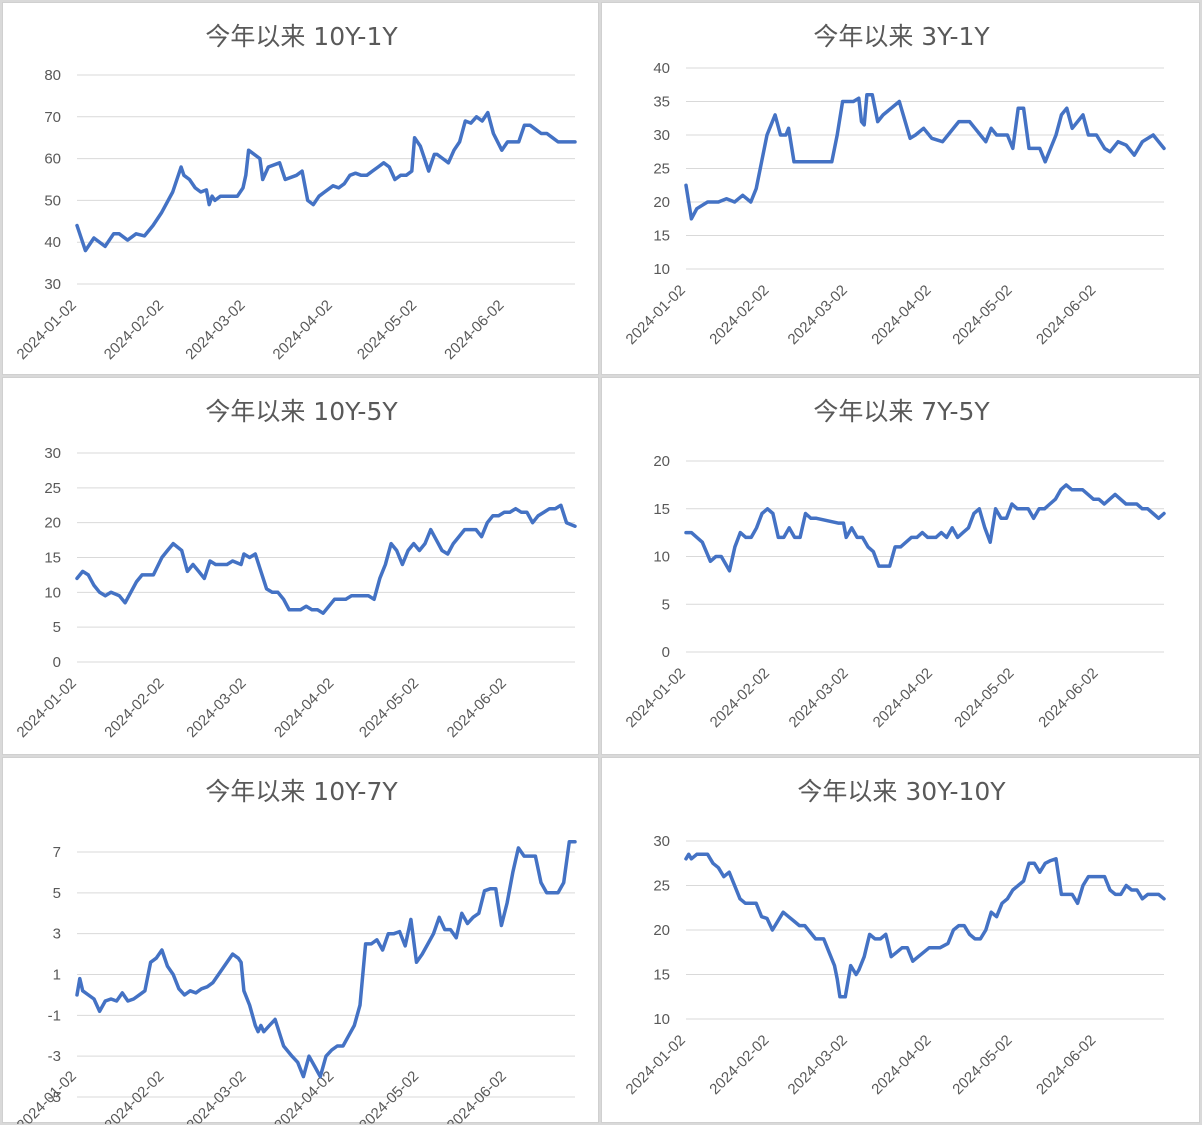 This screenshot has width=1202, height=1125. I want to click on y-tick-label: 80, so click(52, 75).